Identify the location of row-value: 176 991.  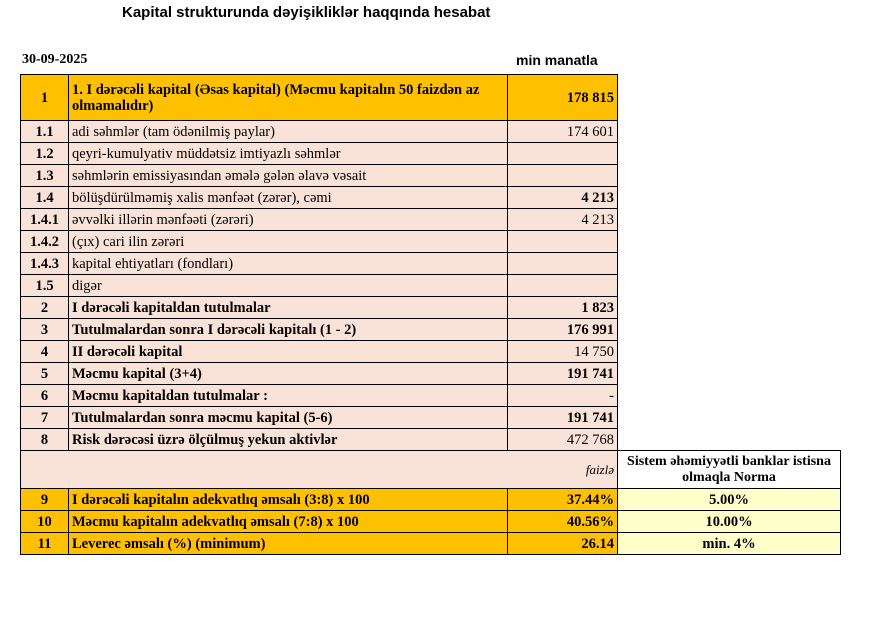
(562, 329).